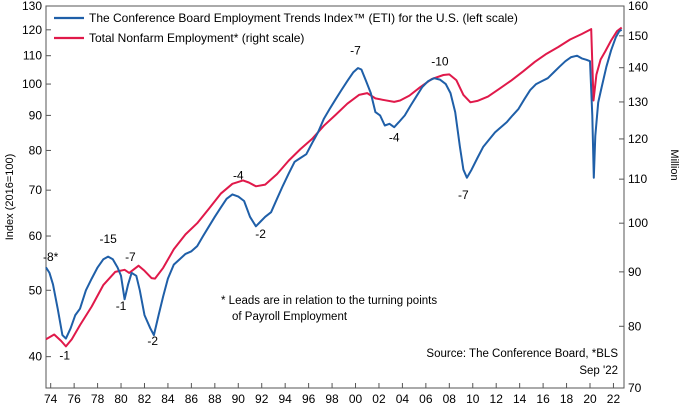 Image resolution: width=680 pixels, height=410 pixels. I want to click on x-tick-label: 92, so click(262, 399).